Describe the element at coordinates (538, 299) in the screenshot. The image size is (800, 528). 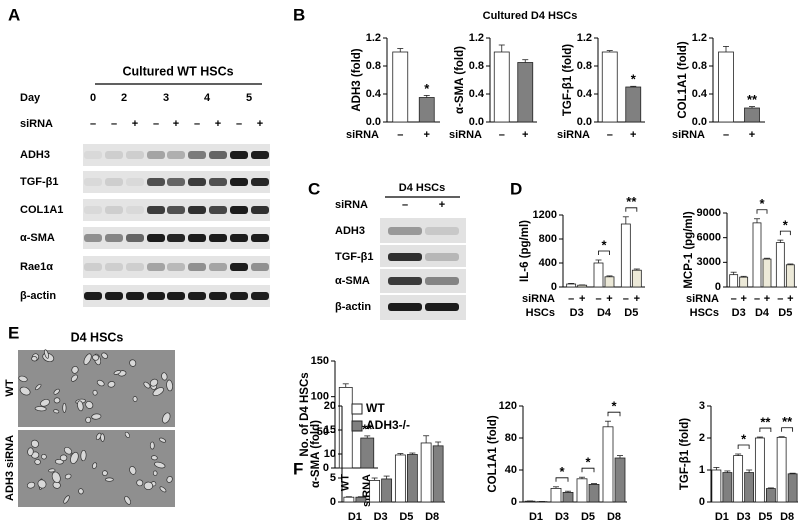
I see `x-row-label: siRNA` at that location.